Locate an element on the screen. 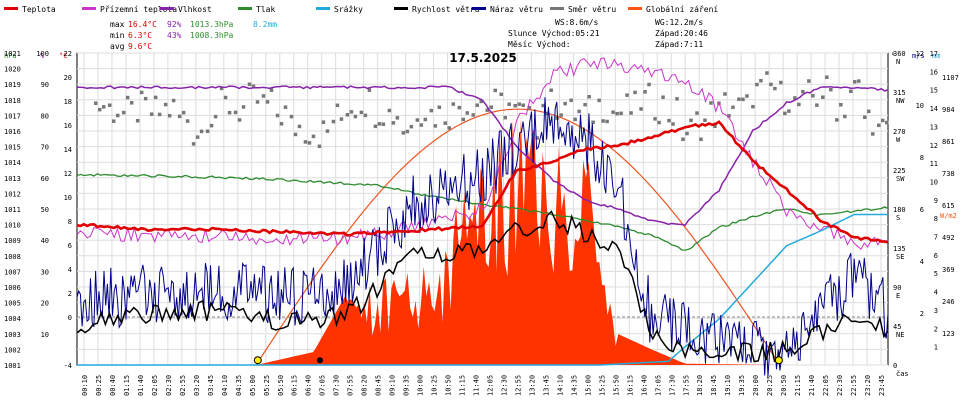  tick-humidity: 40 is located at coordinates (45, 241).